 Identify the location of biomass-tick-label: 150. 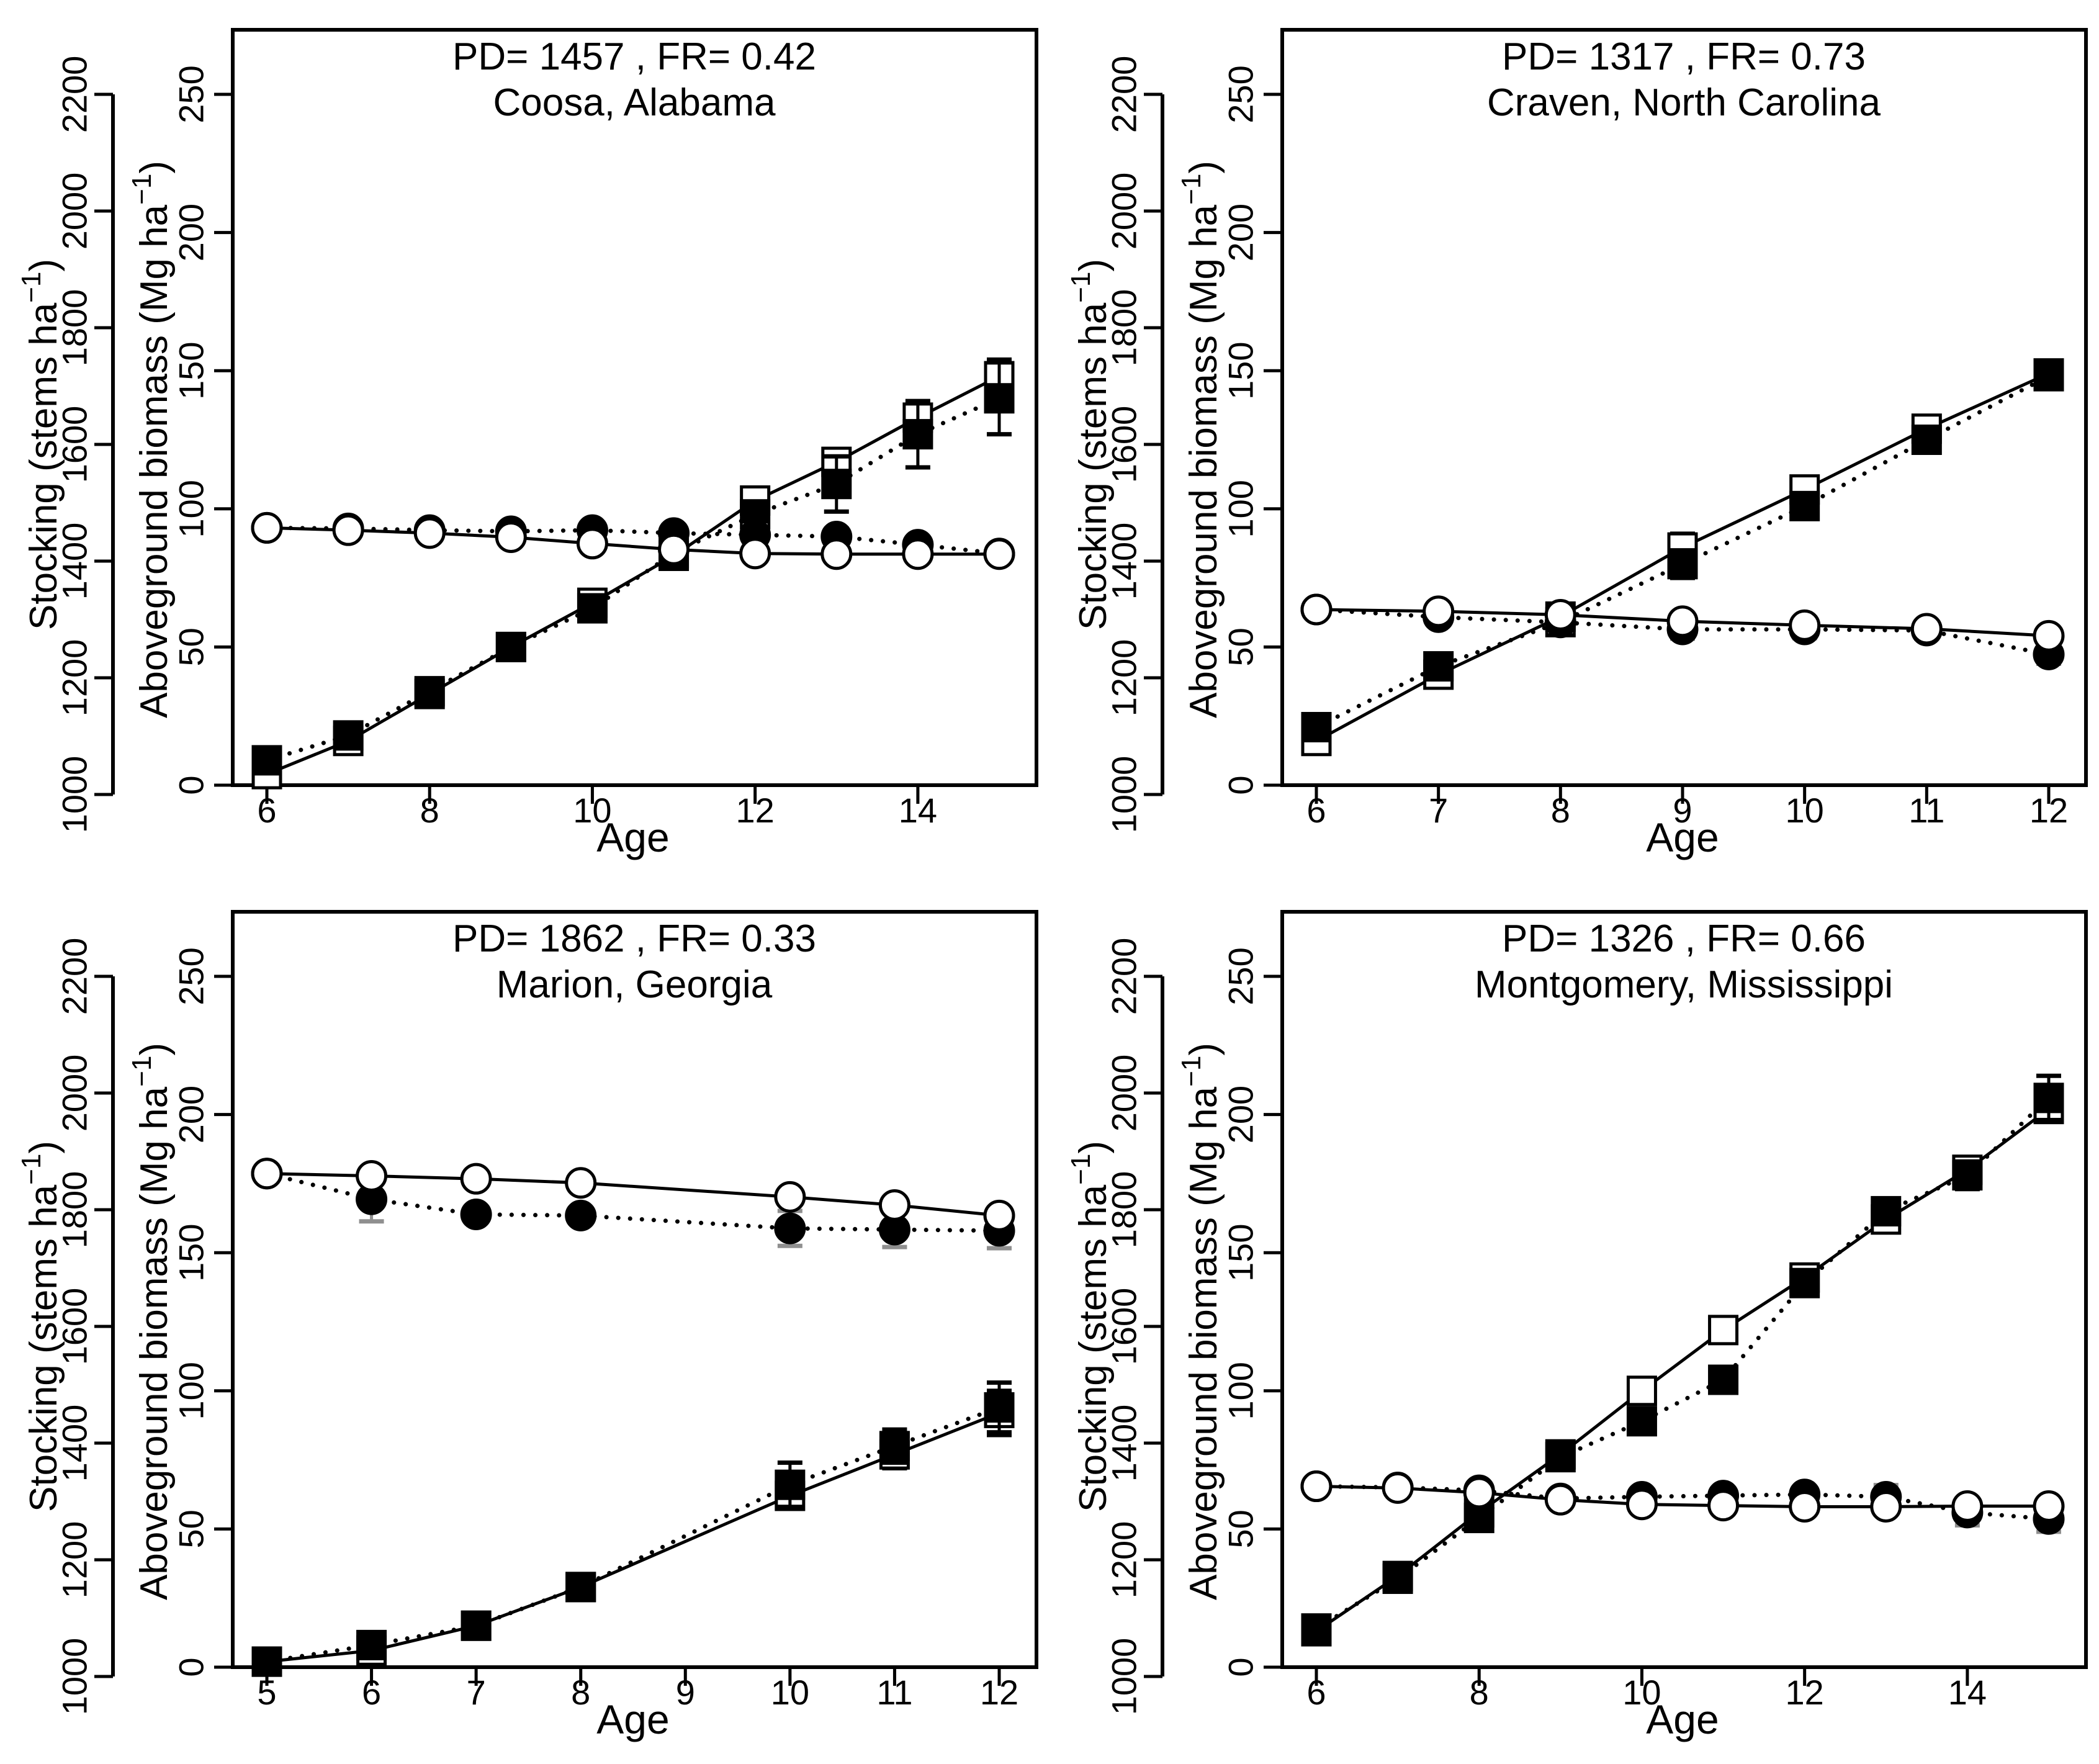
(191, 370).